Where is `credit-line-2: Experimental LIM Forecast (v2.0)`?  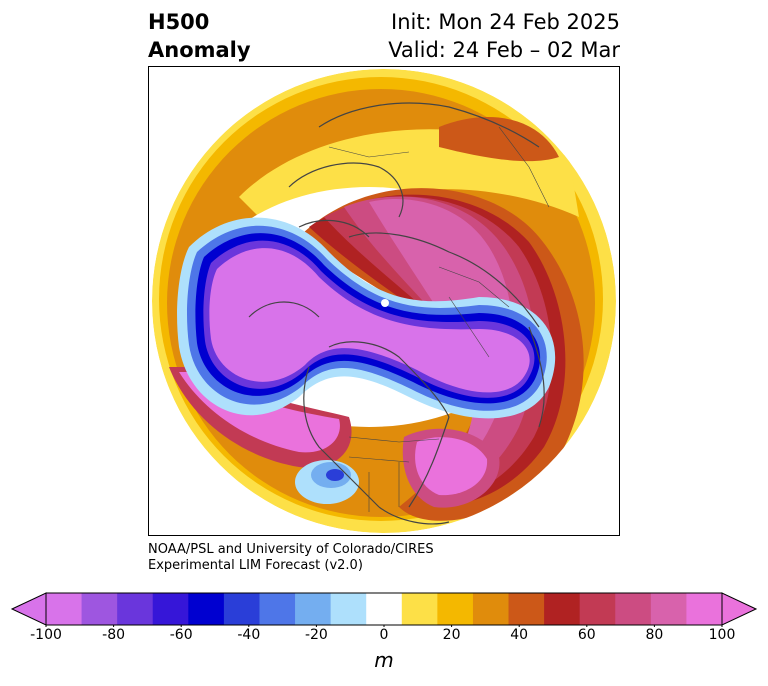 credit-line-2: Experimental LIM Forecast (v2.0) is located at coordinates (255, 565).